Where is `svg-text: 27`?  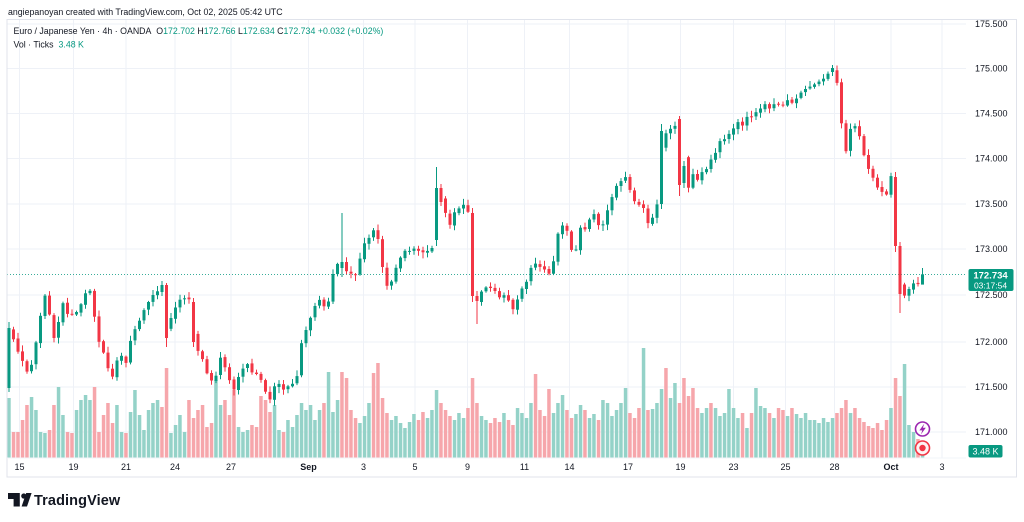
svg-text: 27 is located at coordinates (231, 467).